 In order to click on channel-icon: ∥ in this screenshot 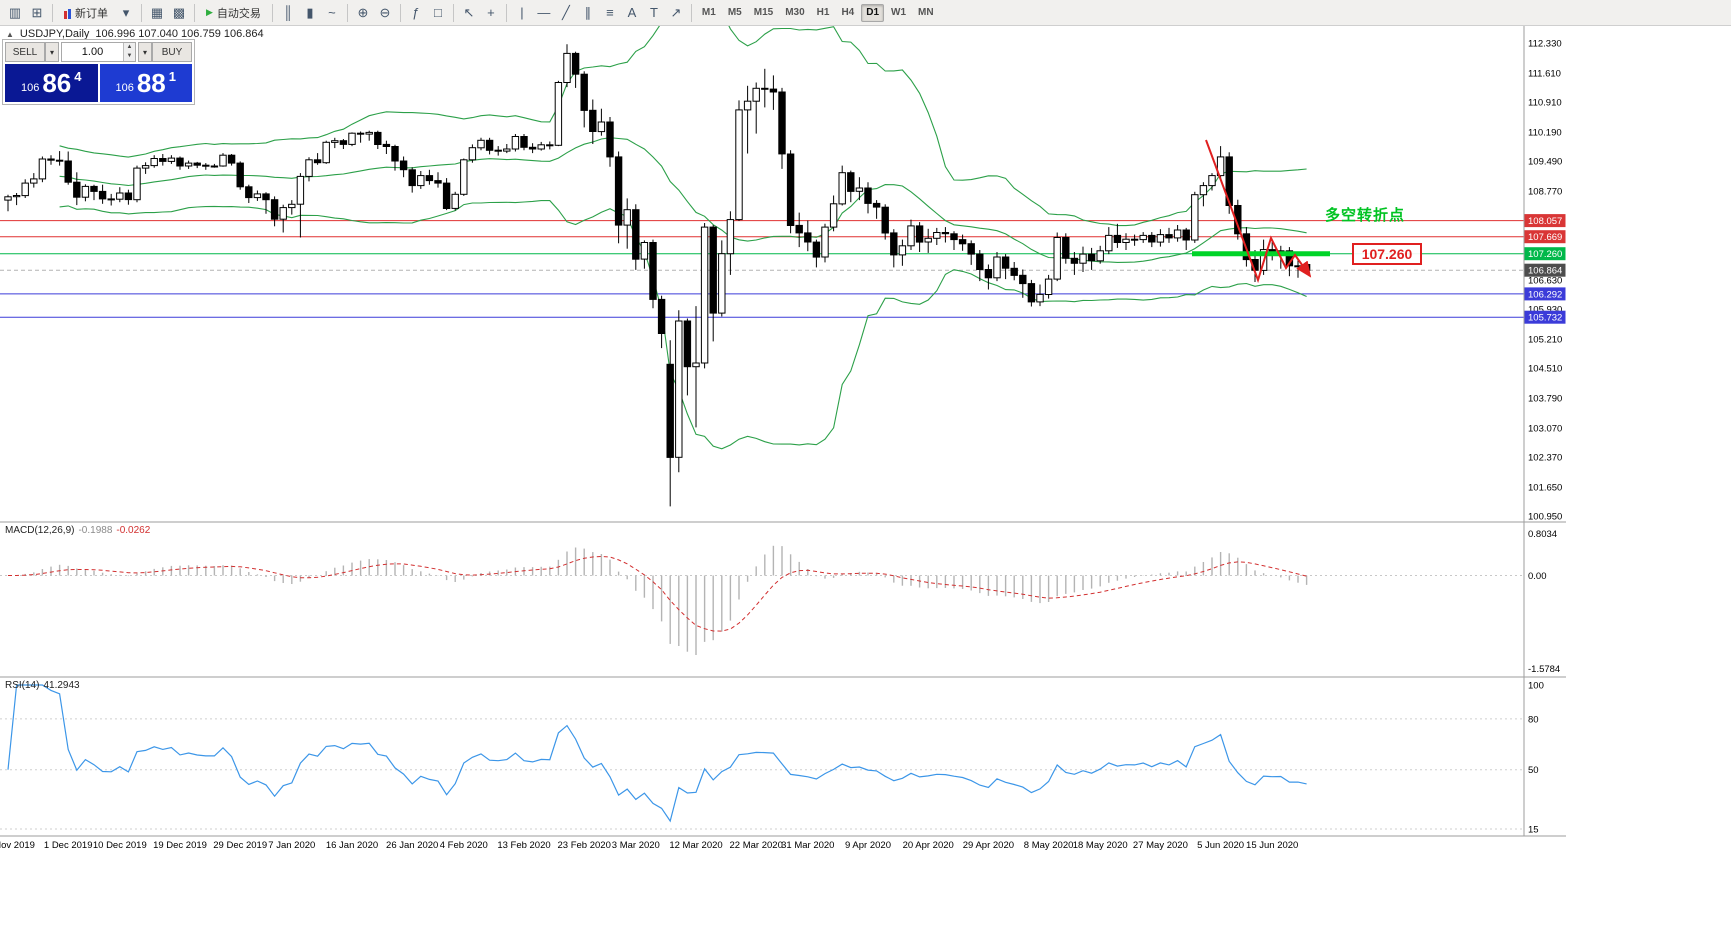, I will do `click(588, 13)`.